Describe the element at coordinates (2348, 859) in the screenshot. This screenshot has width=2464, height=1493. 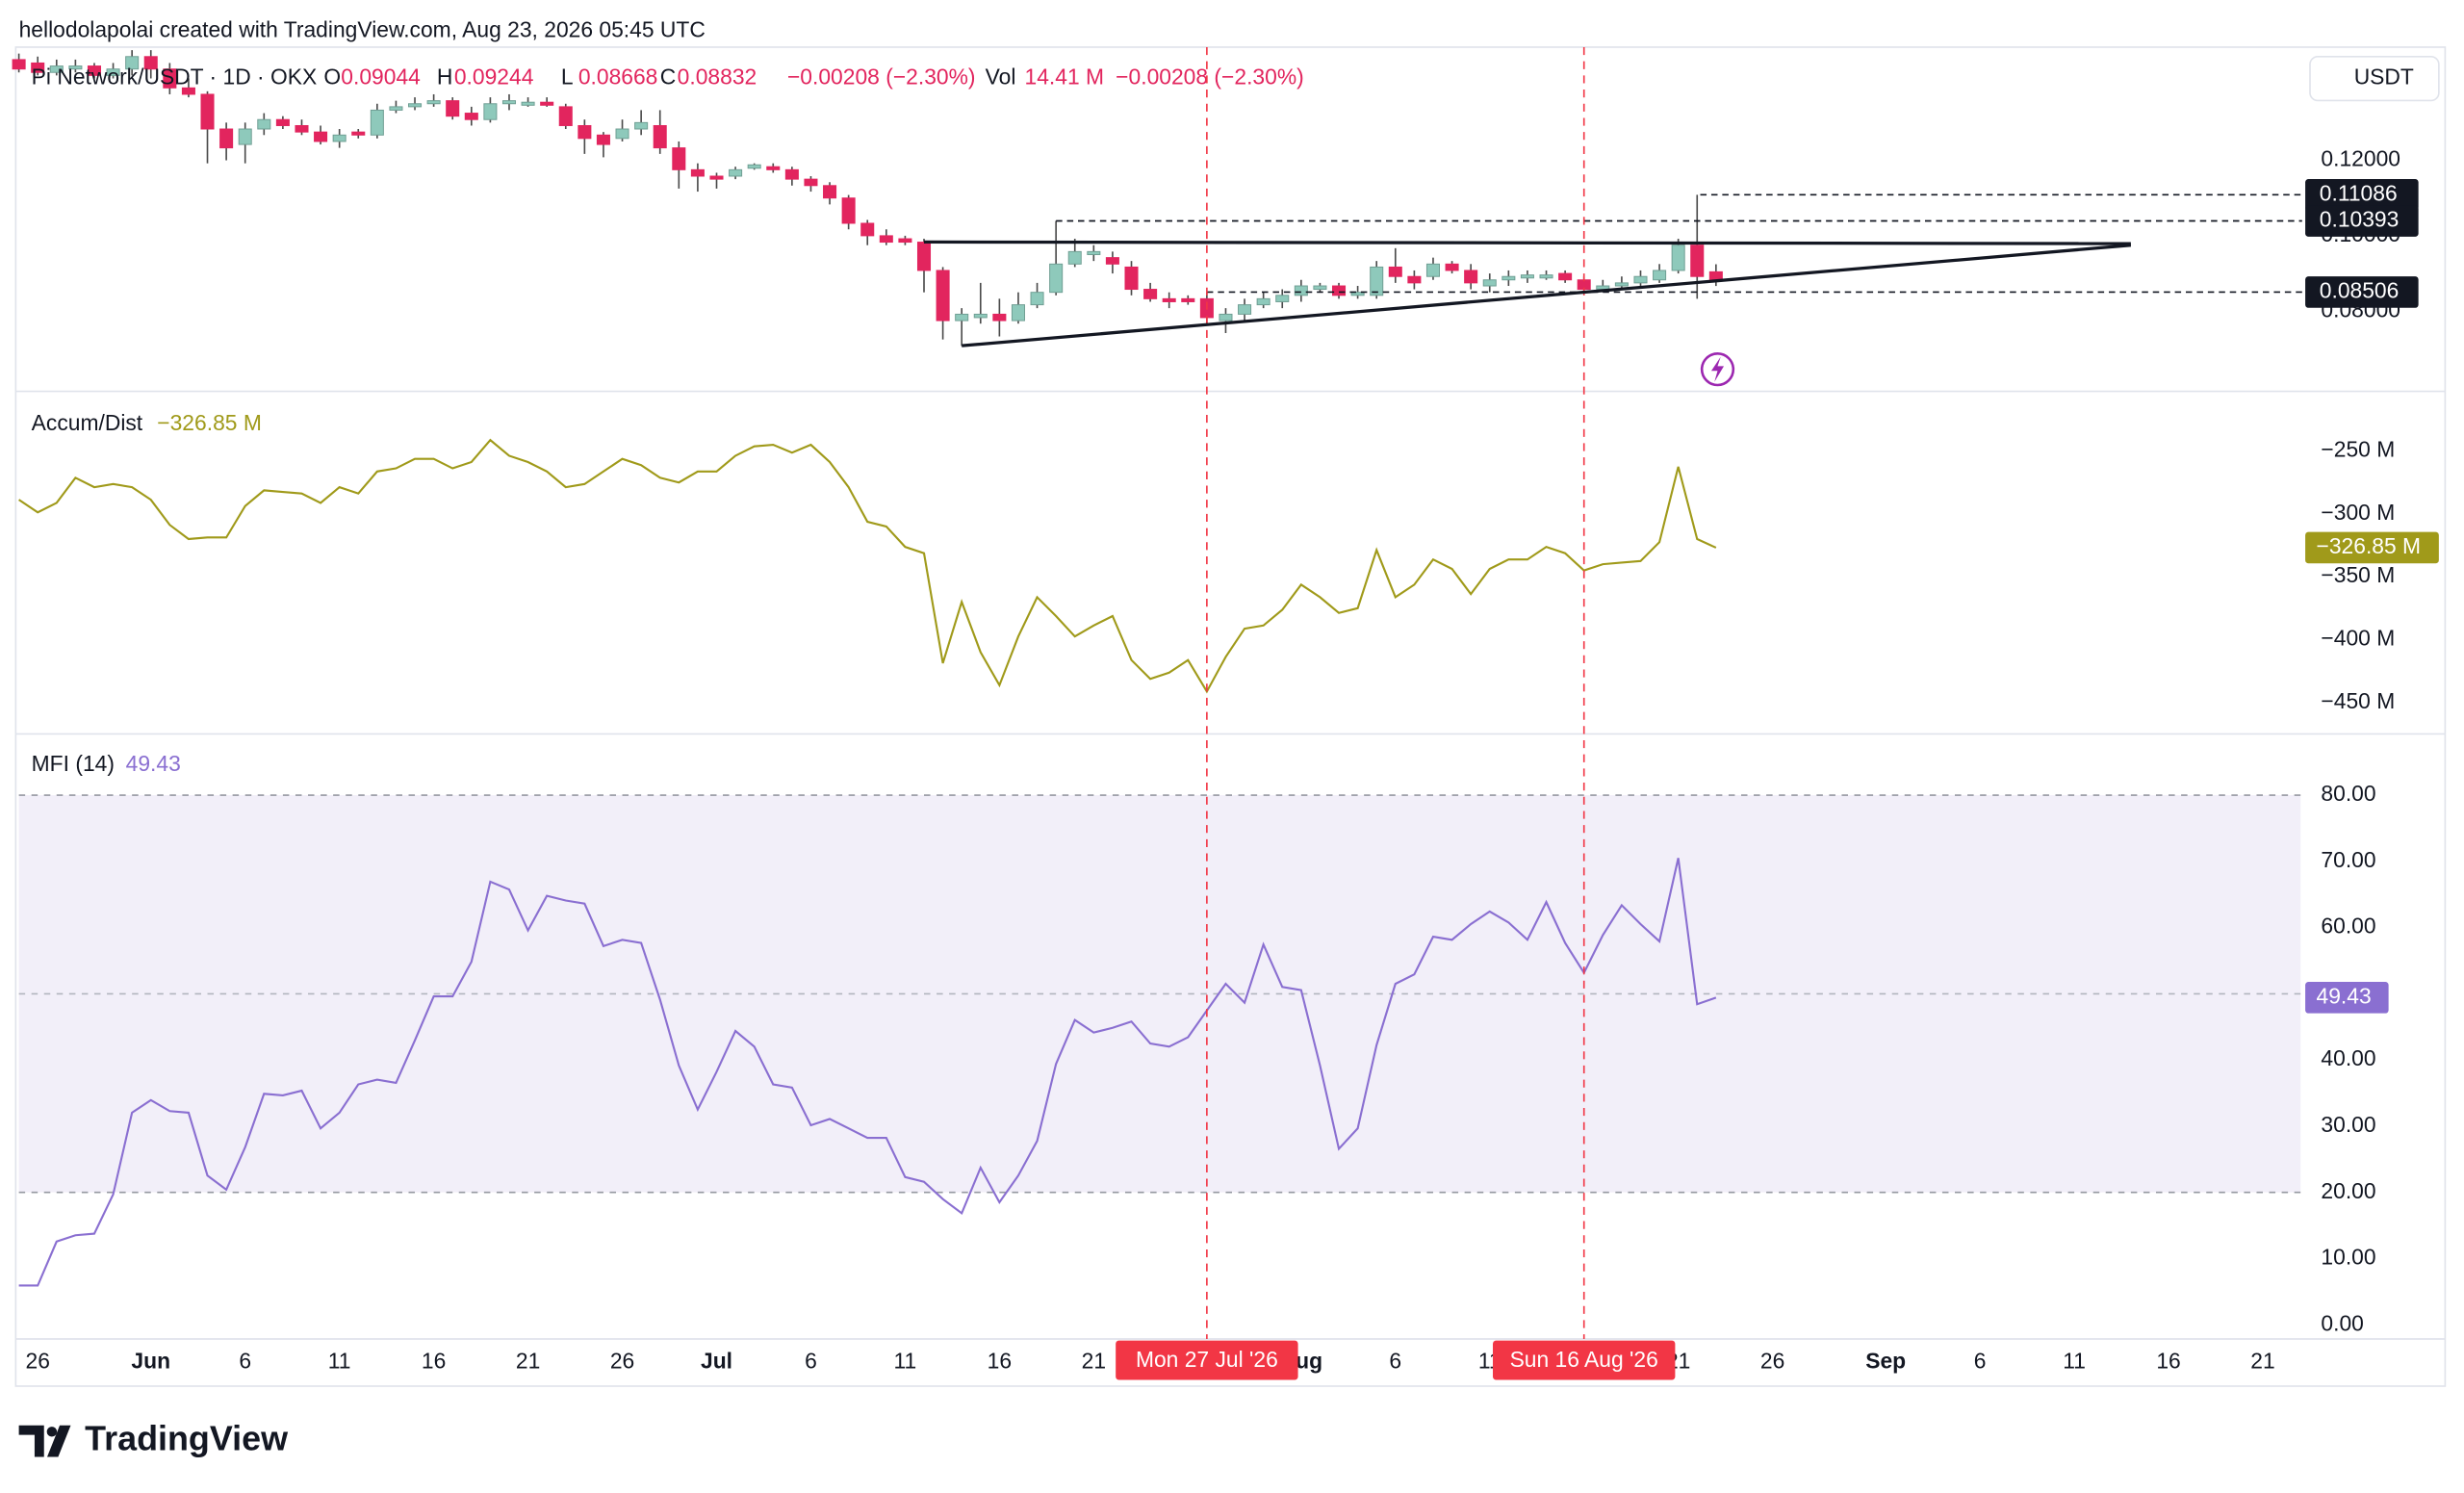
I see `y-tick-label: 70.00` at that location.